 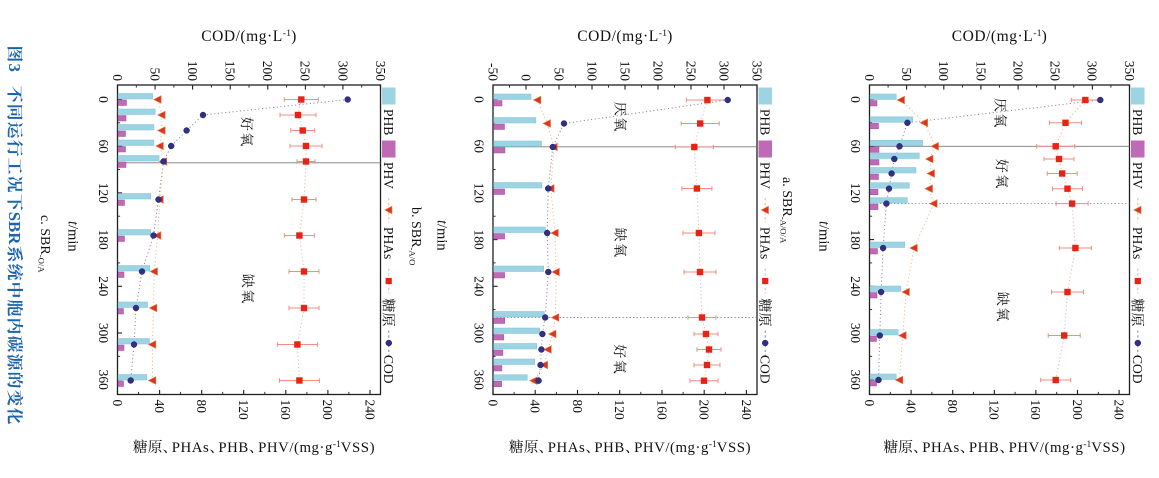 What do you see at coordinates (44, 235) in the screenshot?
I see `svg-text: c. SBR` at bounding box center [44, 235].